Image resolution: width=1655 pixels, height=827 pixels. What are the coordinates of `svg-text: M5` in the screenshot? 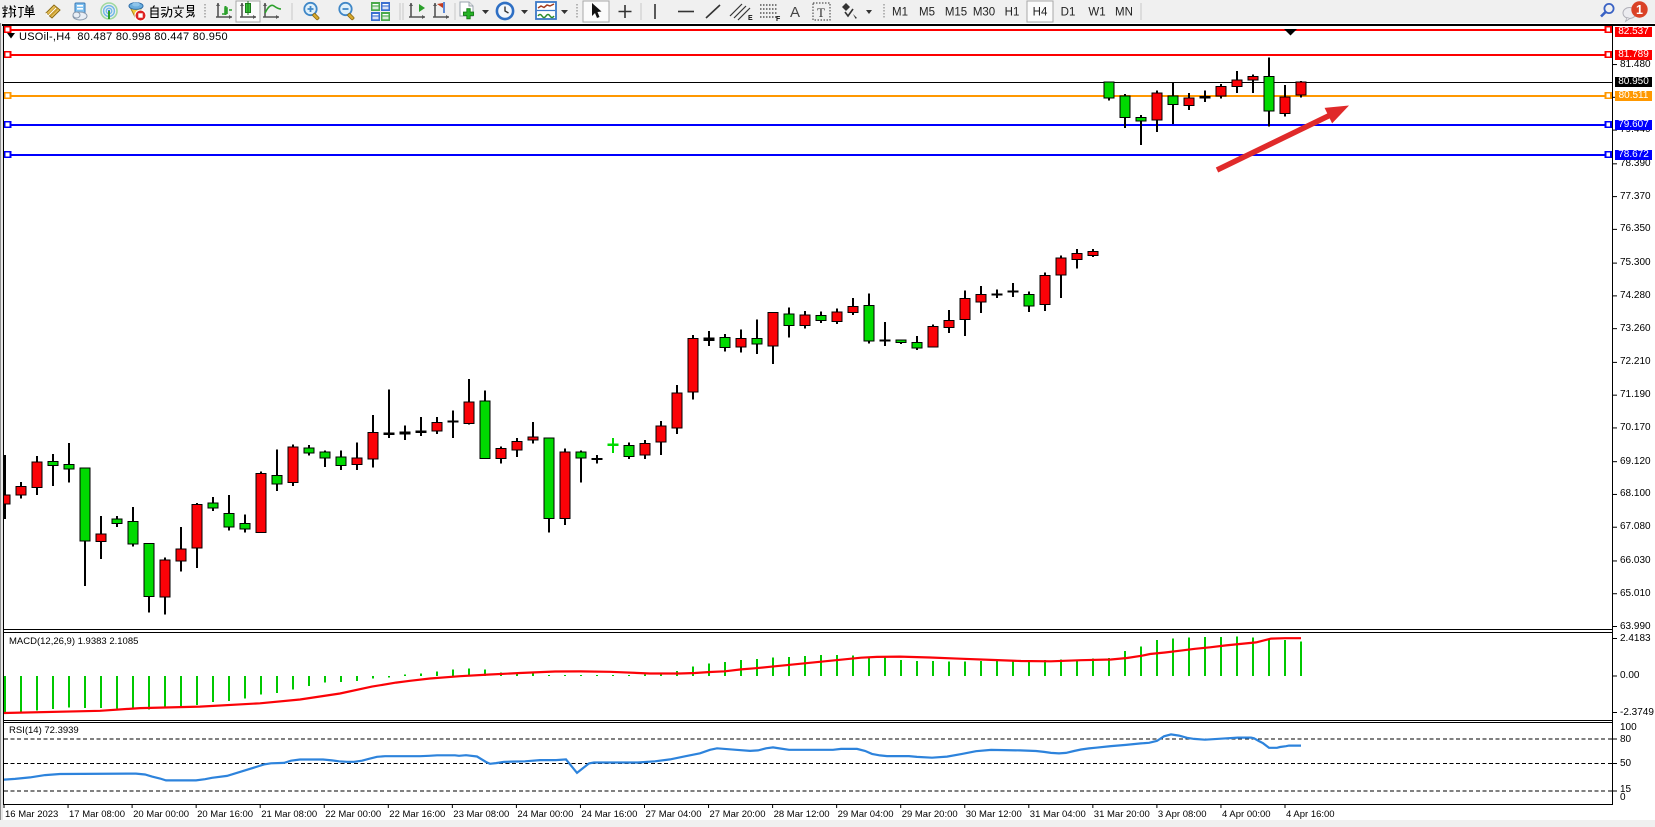 It's located at (927, 13).